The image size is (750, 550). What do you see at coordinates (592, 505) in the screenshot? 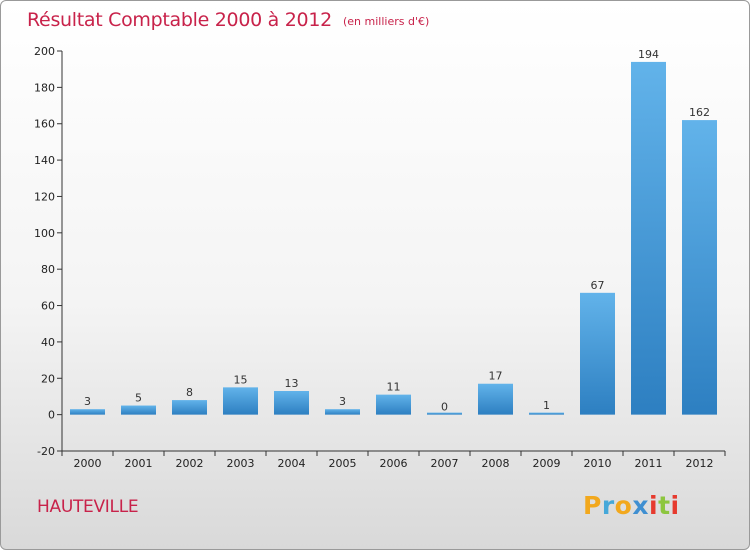
I see `logo-letter: P` at bounding box center [592, 505].